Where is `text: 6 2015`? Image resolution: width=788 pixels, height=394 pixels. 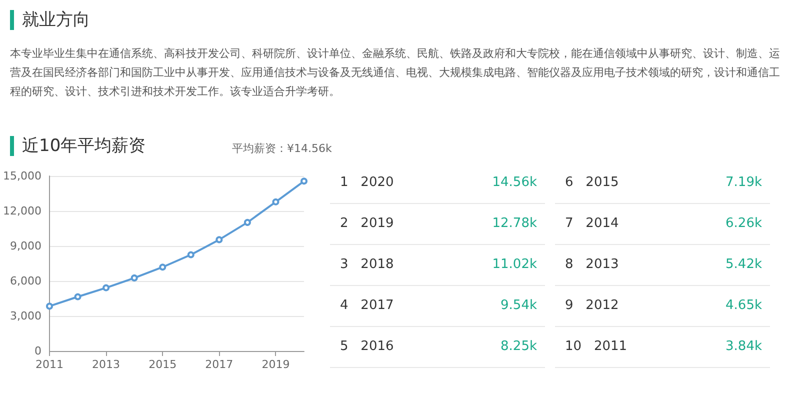 text: 6 2015 is located at coordinates (592, 183).